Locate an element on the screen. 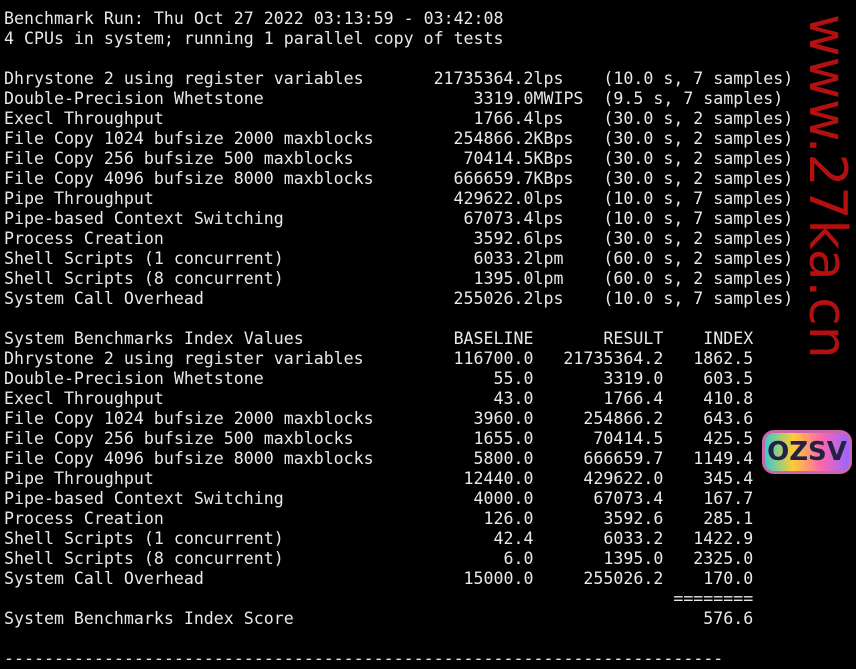 This screenshot has height=669, width=856. test-value: 1766.4 is located at coordinates (503, 118).